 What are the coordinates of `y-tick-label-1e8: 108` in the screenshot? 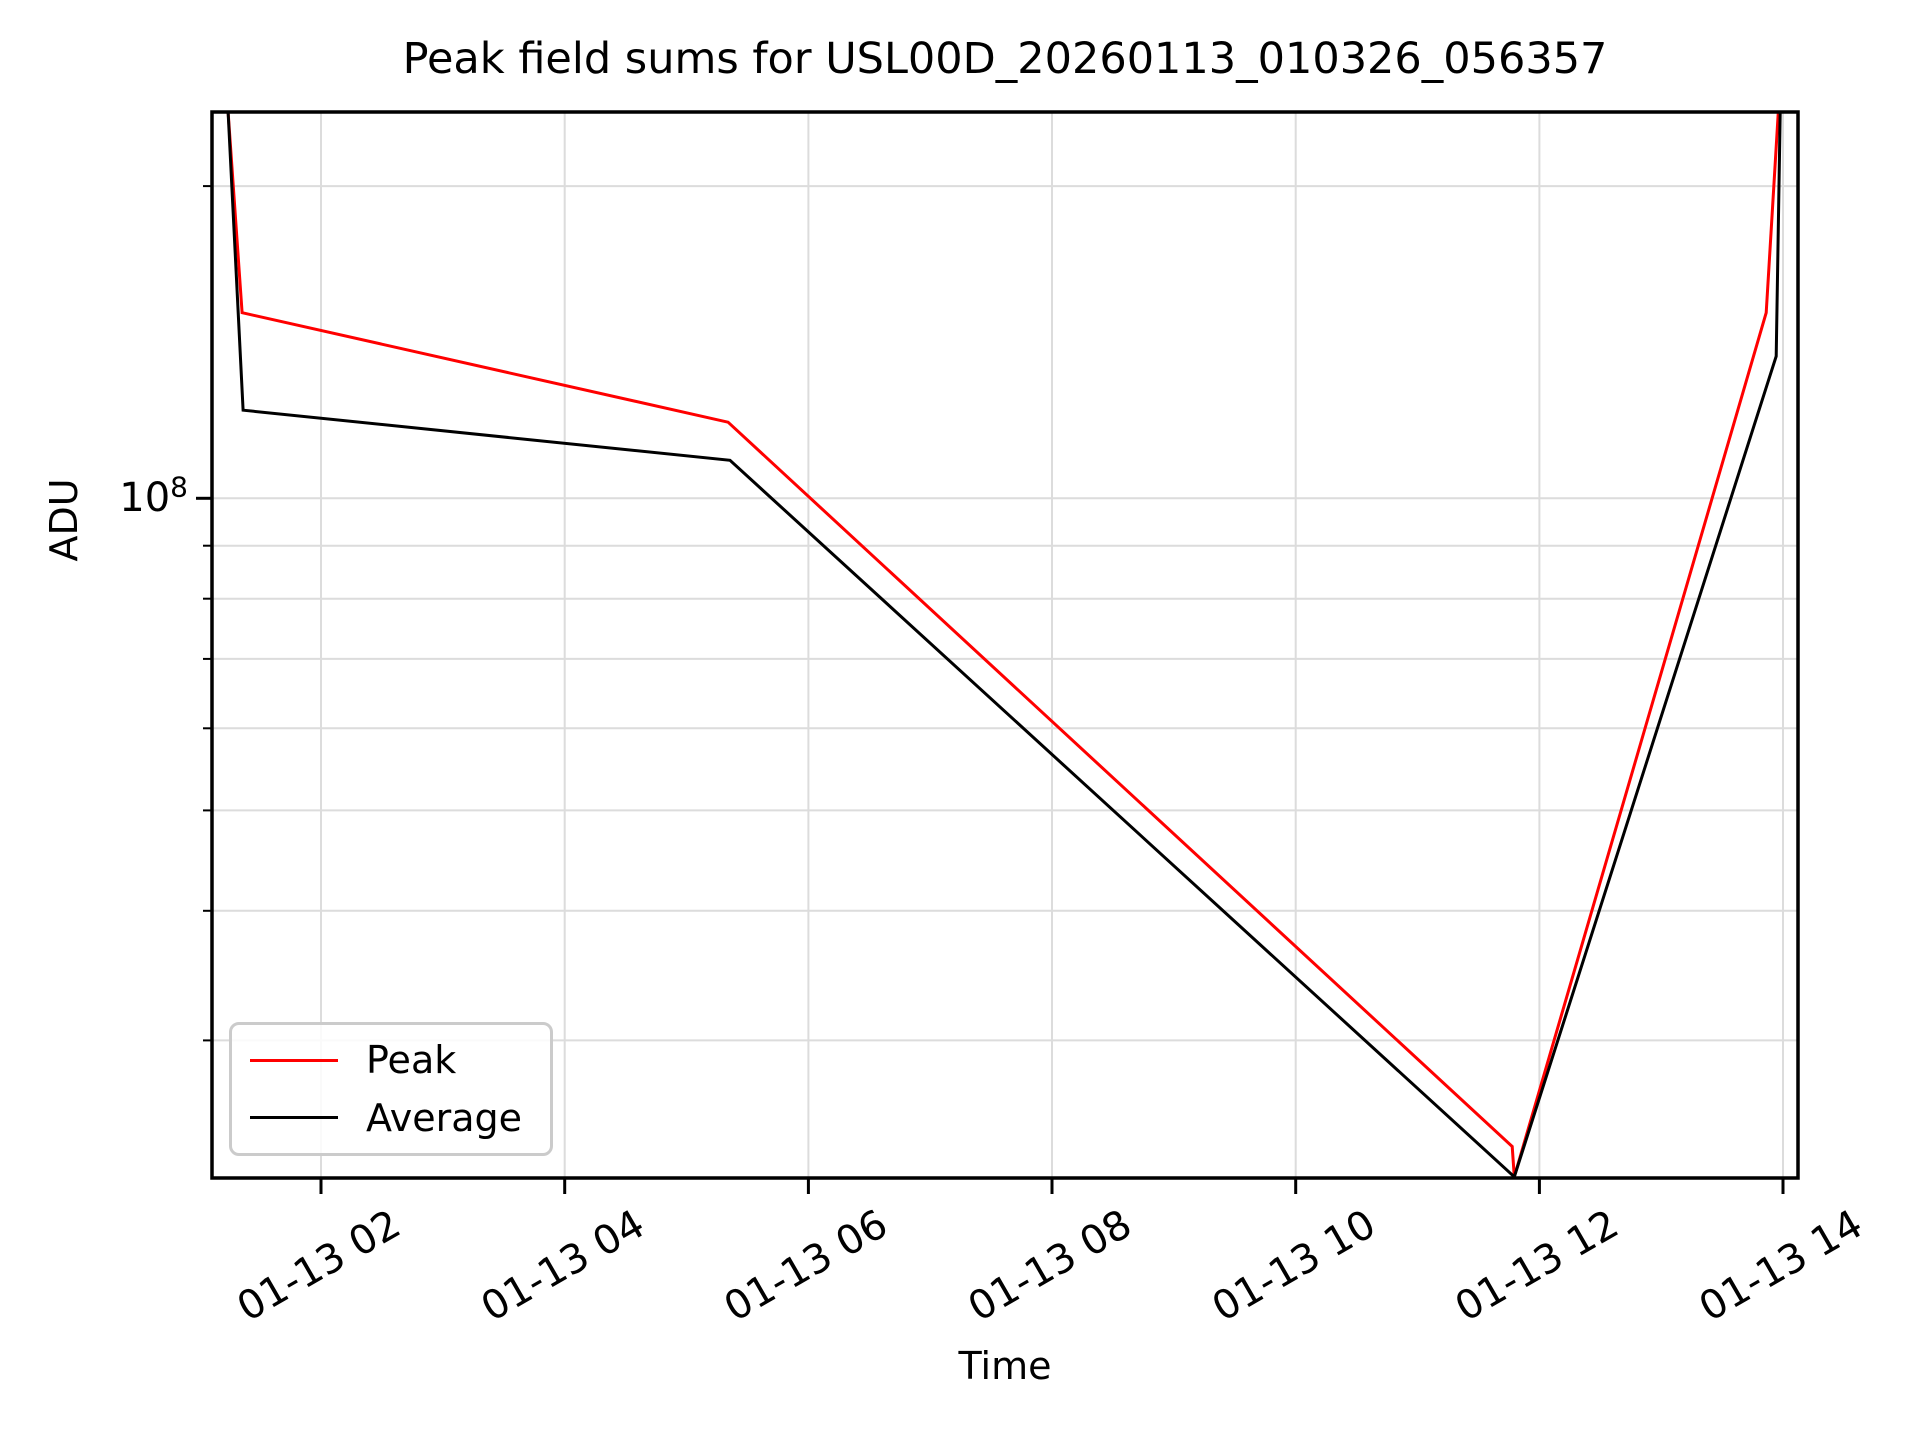 It's located at (125, 498).